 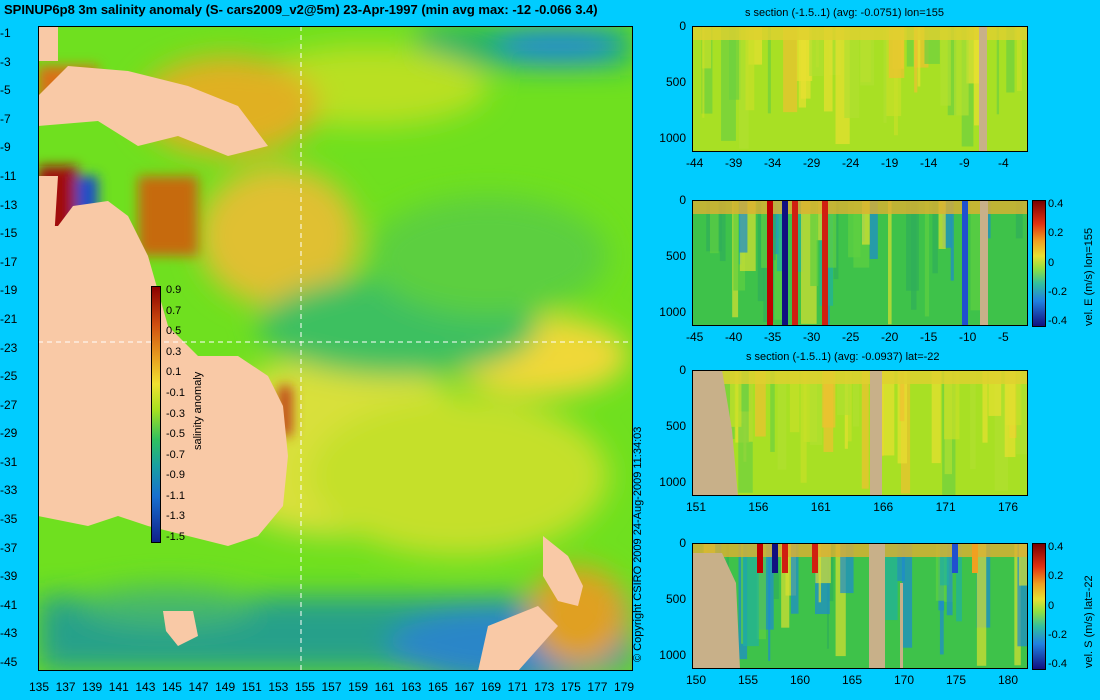 I want to click on map-y-tick: -17, so click(x=9, y=261).